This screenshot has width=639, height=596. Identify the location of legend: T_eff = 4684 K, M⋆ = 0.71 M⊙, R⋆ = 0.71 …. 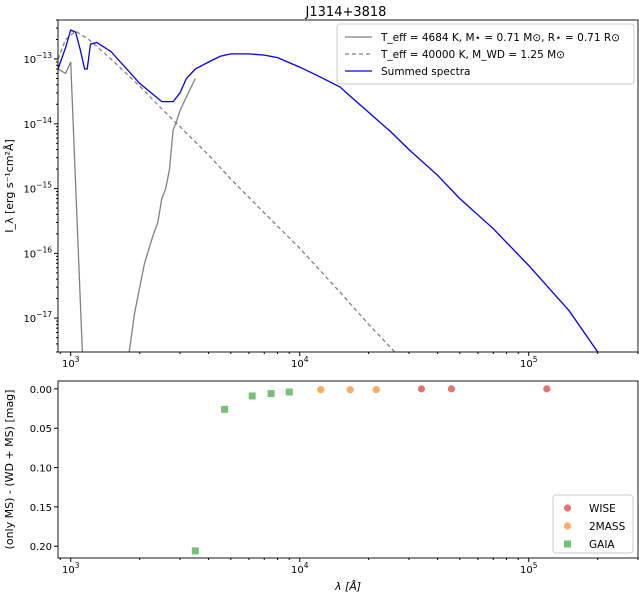
(485, 54).